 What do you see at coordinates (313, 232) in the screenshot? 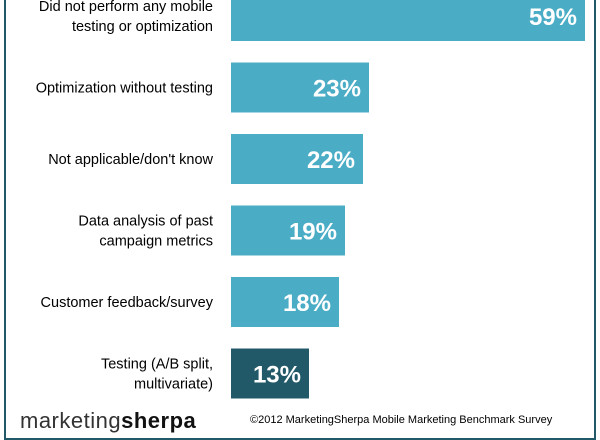
I see `data-label: 19%` at bounding box center [313, 232].